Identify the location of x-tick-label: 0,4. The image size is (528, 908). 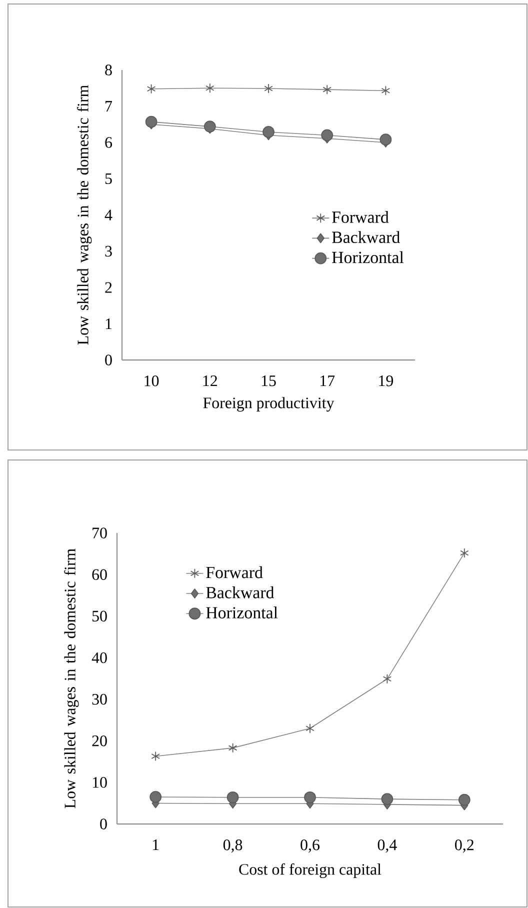
(387, 846).